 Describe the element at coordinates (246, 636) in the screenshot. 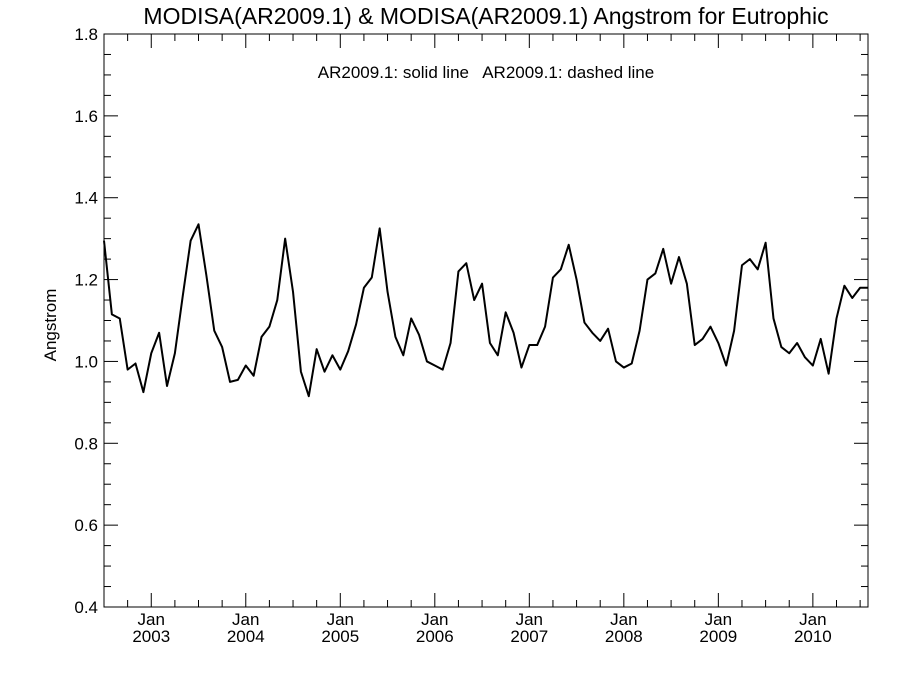

I see `x-tick-label-year: 2004` at that location.